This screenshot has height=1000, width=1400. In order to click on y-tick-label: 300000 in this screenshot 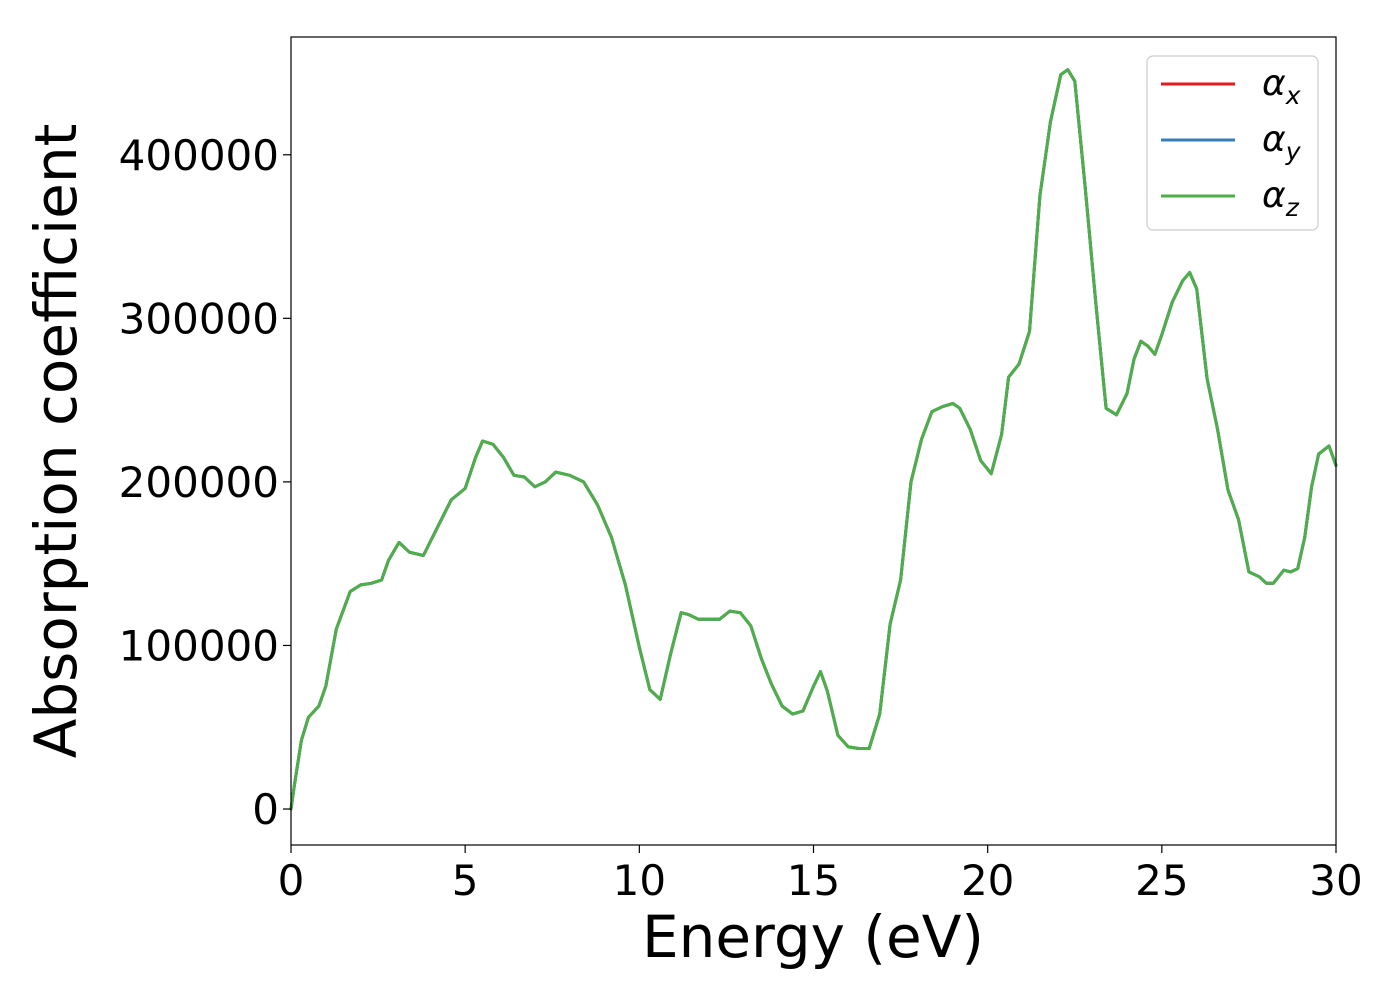, I will do `click(199, 318)`.